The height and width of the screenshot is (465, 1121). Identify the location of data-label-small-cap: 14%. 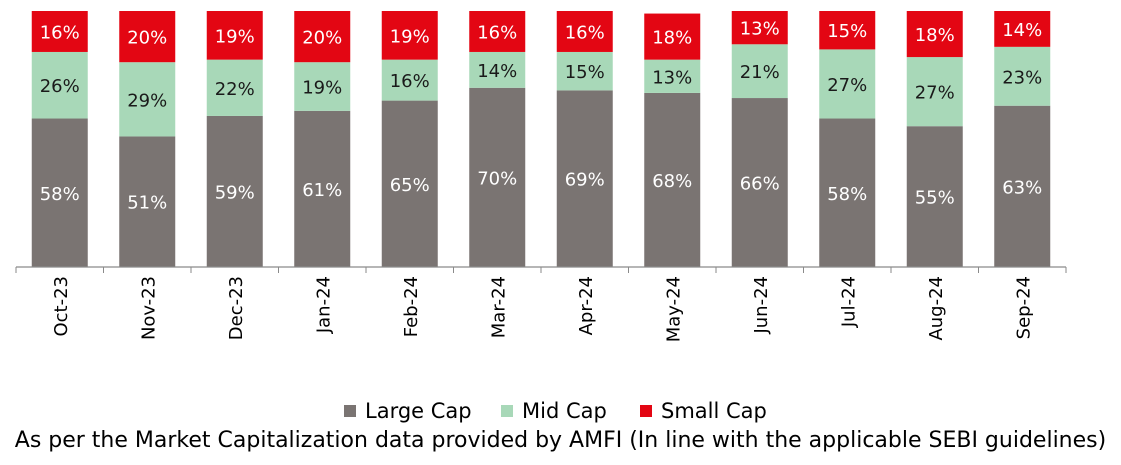
(1022, 30).